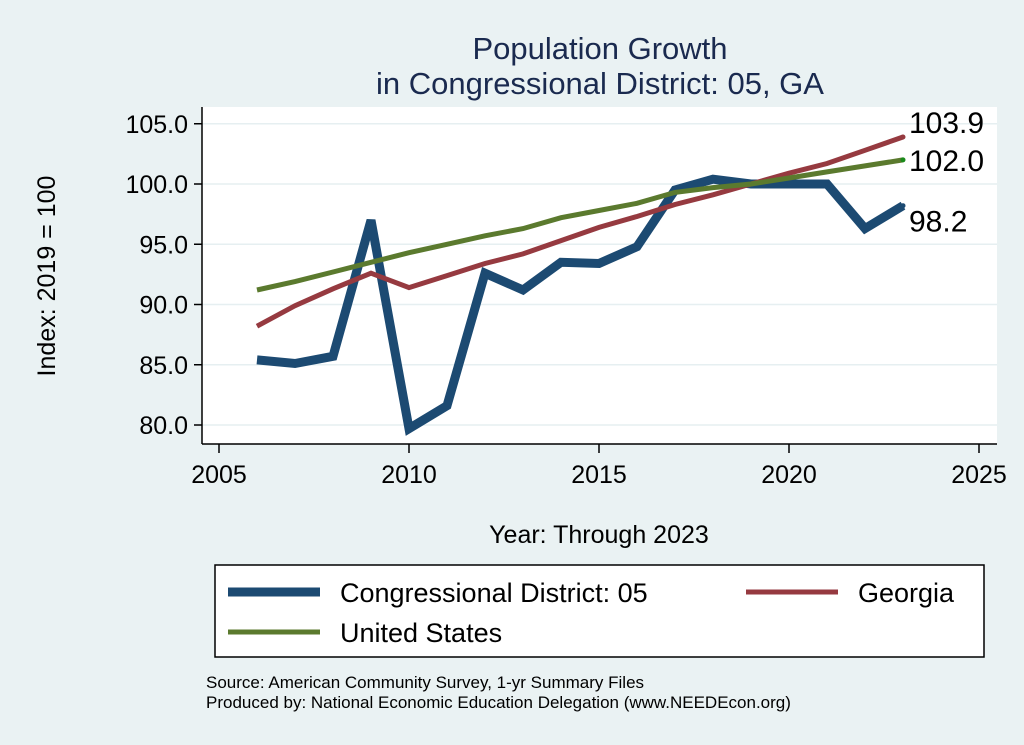  I want to click on x-axis-title: Year: Through 2023, so click(599, 535).